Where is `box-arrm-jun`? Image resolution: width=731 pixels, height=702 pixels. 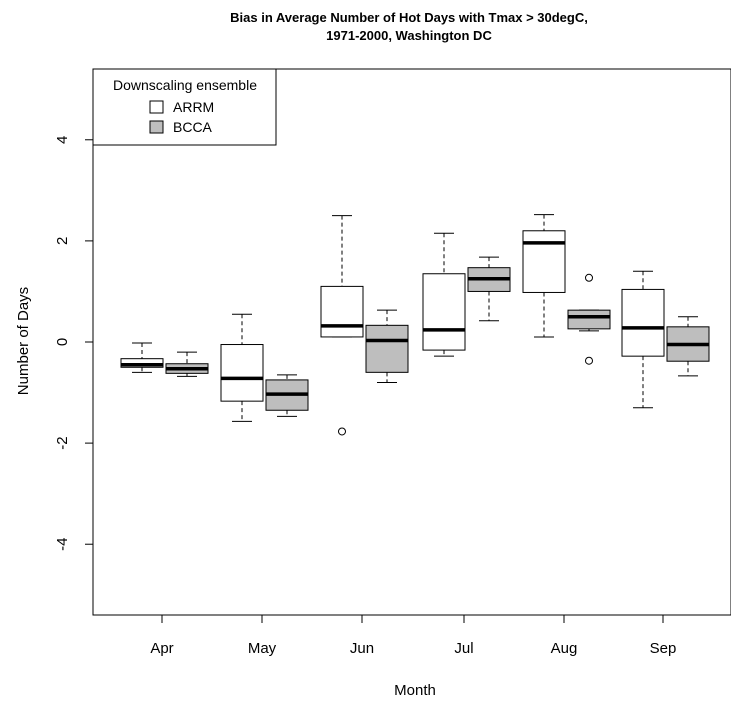 box-arrm-jun is located at coordinates (342, 325).